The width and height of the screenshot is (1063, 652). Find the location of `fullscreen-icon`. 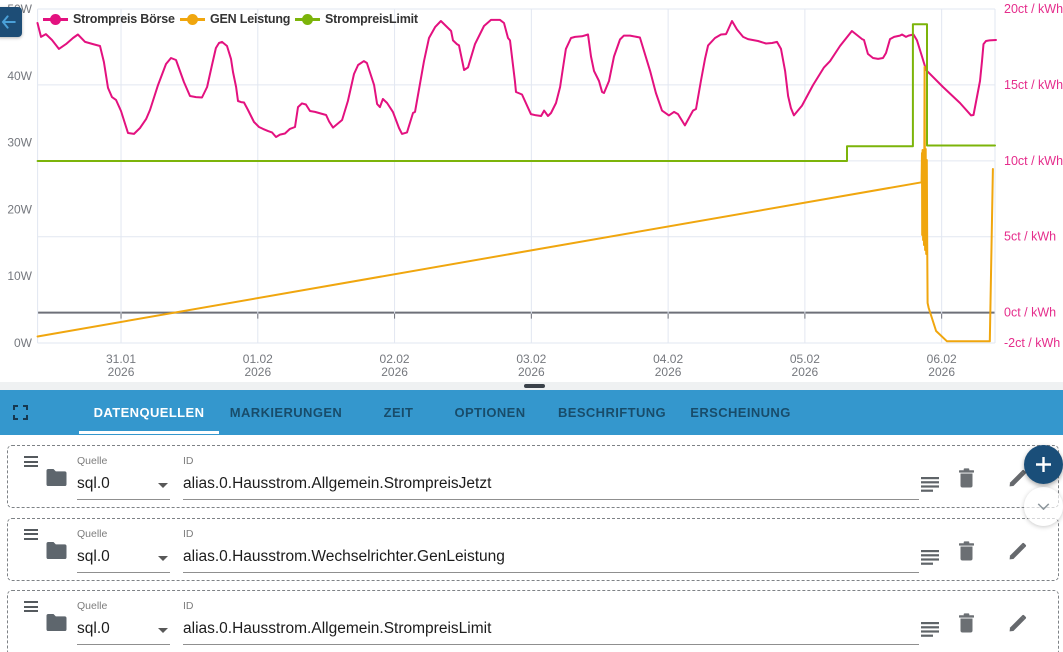

fullscreen-icon is located at coordinates (20, 412).